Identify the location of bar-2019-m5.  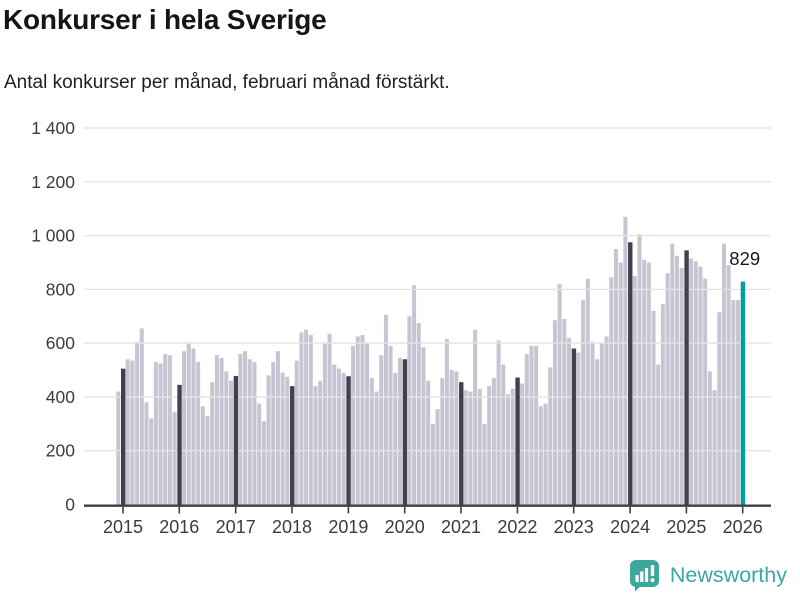
(362, 420).